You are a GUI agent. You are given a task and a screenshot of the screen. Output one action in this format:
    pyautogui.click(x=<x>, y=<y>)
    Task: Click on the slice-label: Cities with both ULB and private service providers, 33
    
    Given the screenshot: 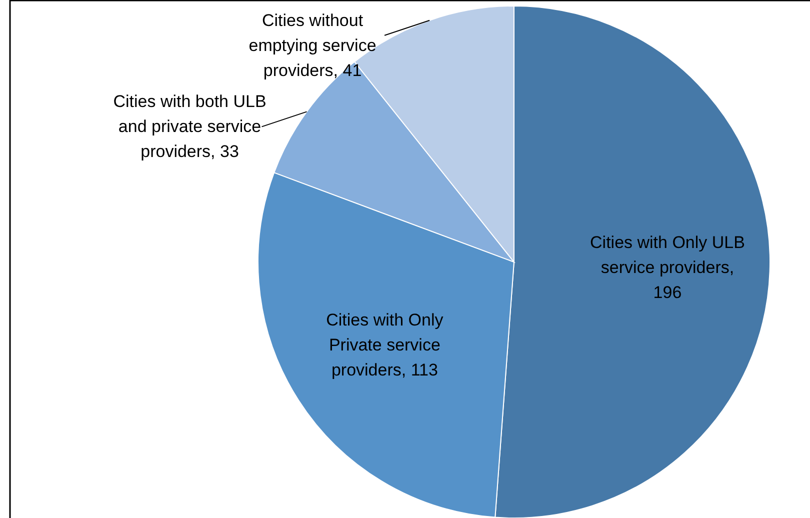 What is the action you would take?
    pyautogui.click(x=189, y=127)
    